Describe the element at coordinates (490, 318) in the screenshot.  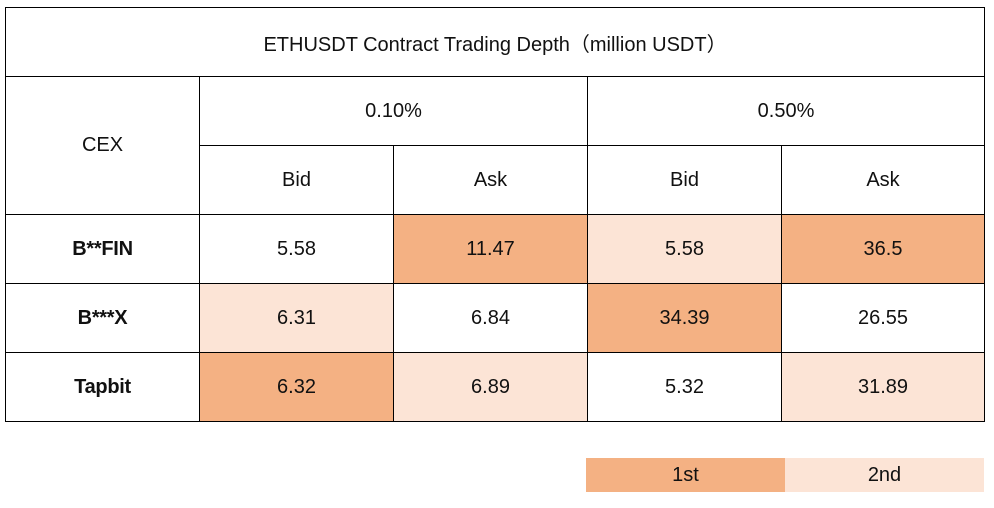
I see `value-cell: 6.84` at that location.